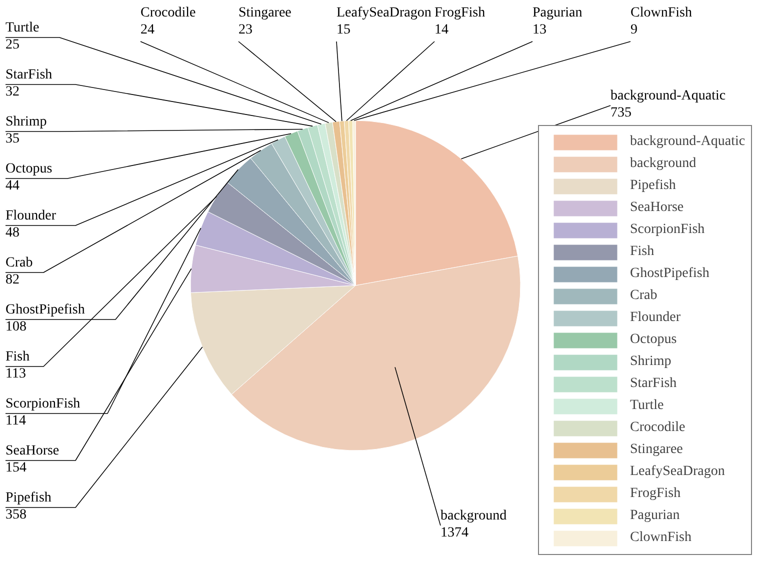  What do you see at coordinates (13, 45) in the screenshot?
I see `data-label: 25` at bounding box center [13, 45].